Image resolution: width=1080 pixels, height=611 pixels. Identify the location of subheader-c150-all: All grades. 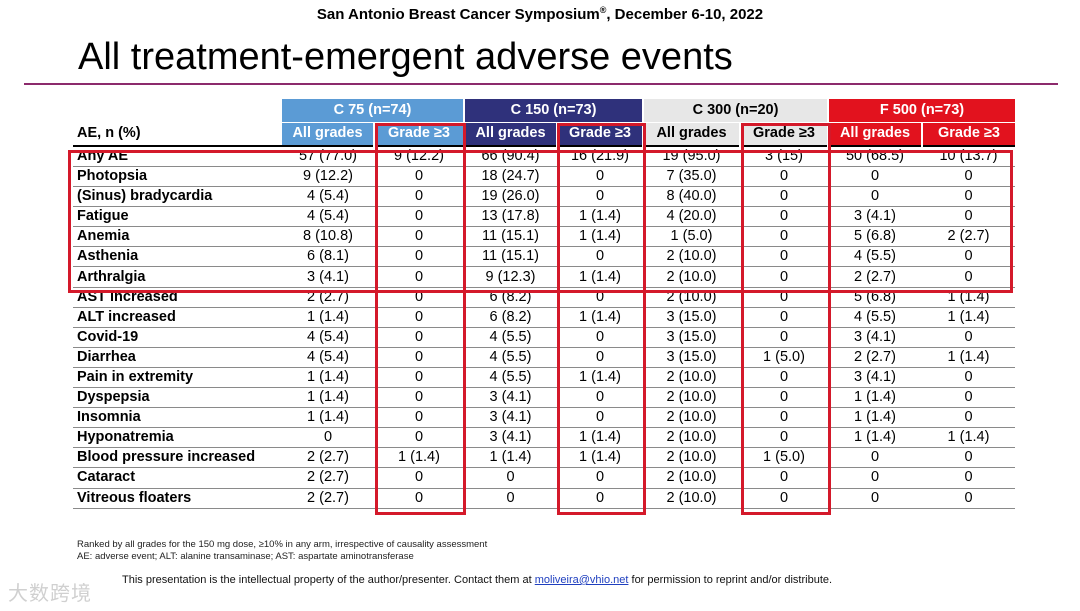
(511, 133).